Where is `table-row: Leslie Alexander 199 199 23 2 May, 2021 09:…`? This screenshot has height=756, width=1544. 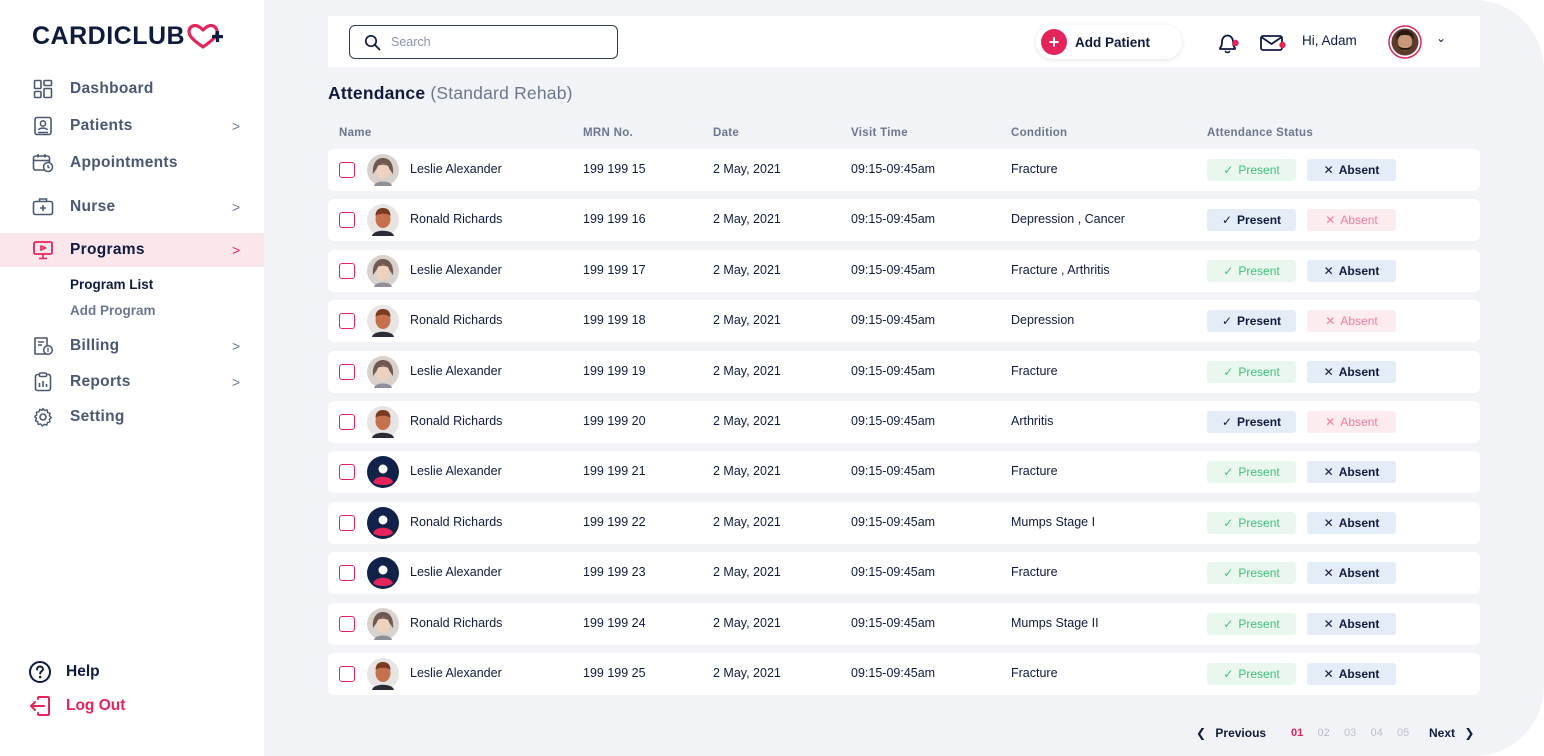
table-row: Leslie Alexander 199 199 23 2 May, 2021 09:… is located at coordinates (904, 573).